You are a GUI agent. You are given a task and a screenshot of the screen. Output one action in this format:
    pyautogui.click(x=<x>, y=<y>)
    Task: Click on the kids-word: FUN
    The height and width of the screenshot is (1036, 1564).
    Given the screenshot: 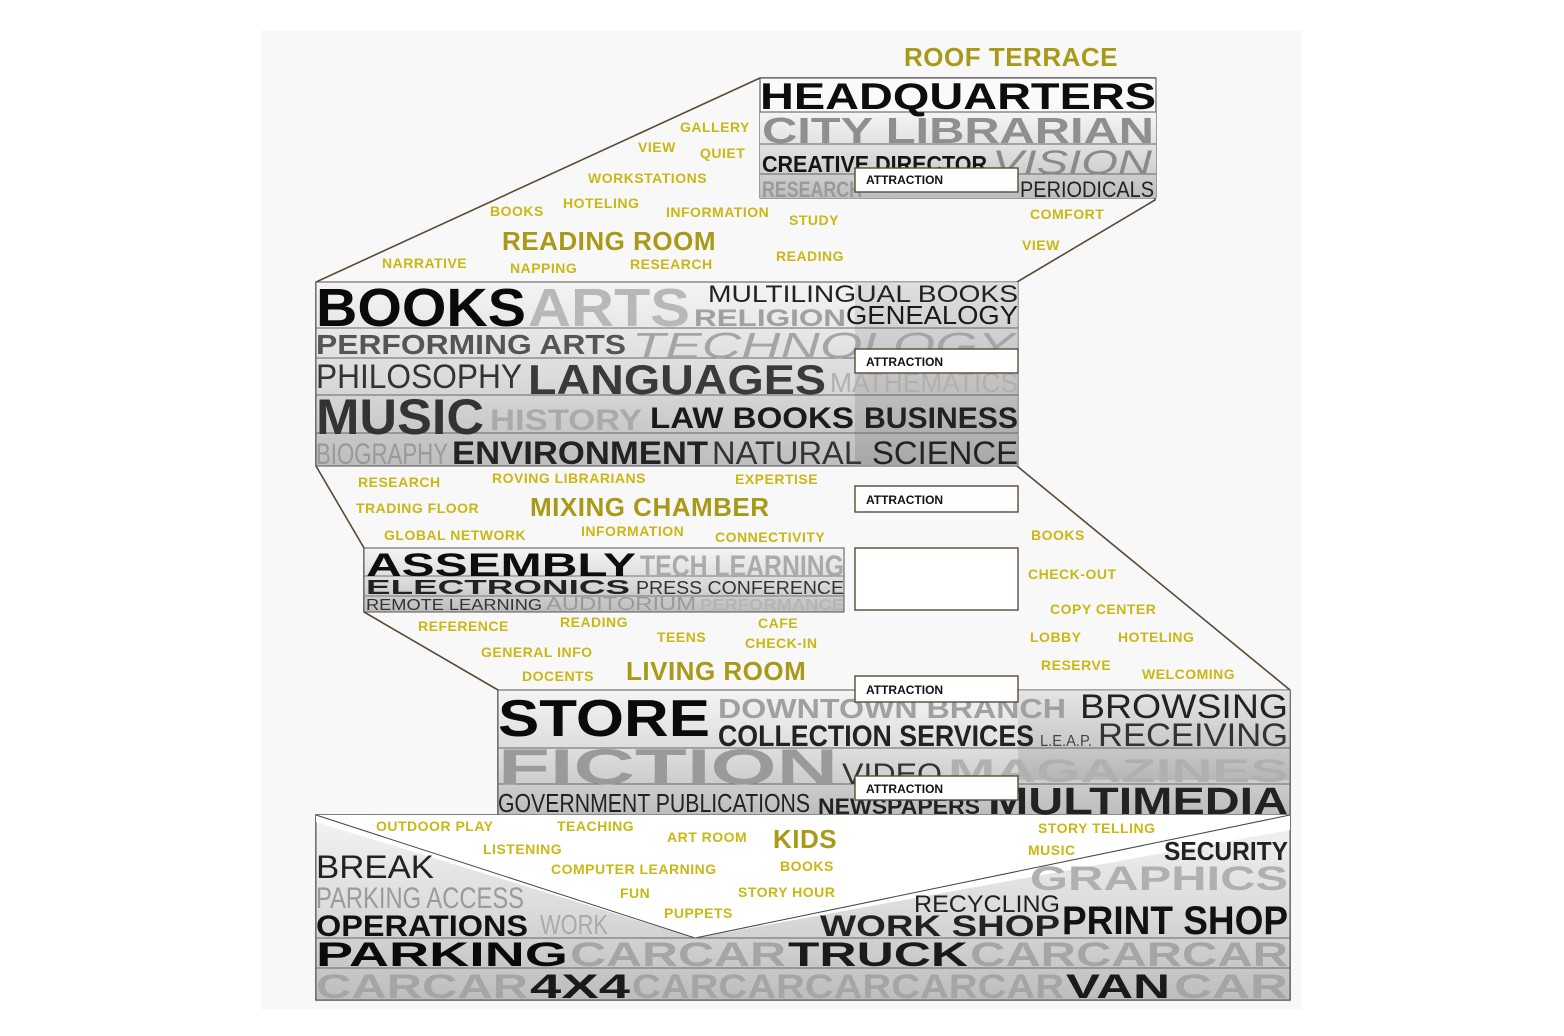 What is the action you would take?
    pyautogui.click(x=635, y=893)
    